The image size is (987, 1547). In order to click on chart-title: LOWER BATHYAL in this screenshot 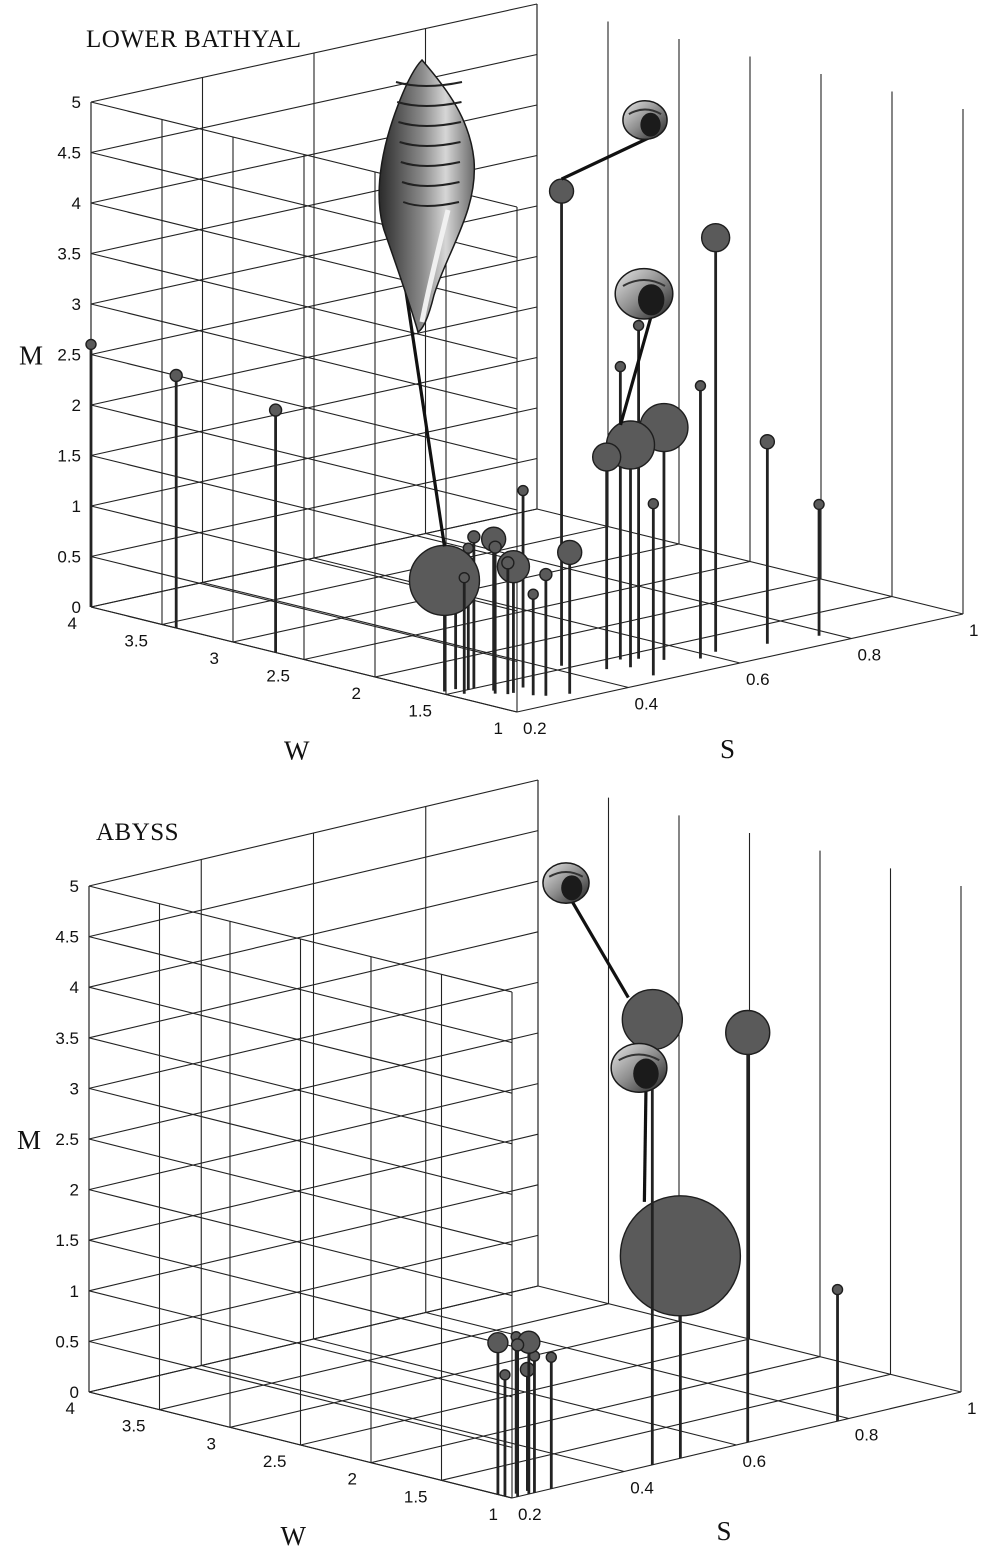, I will do `click(194, 39)`.